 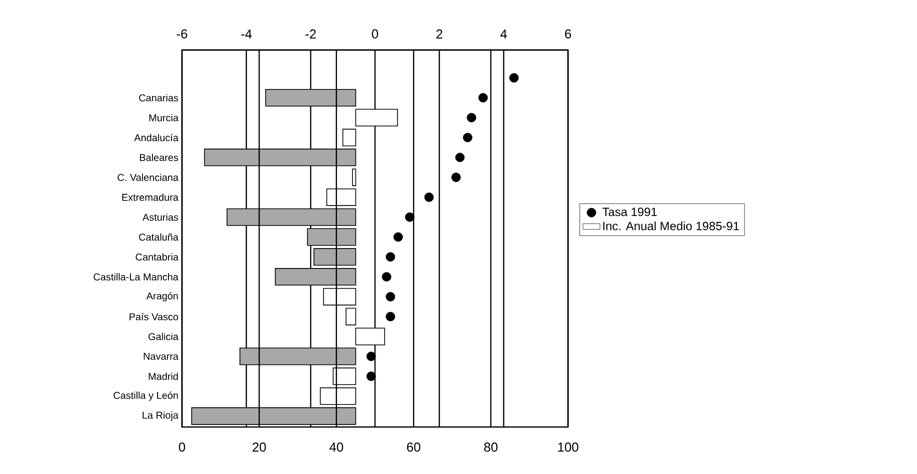 I want to click on y-tick-label: Canarias, so click(x=158, y=98).